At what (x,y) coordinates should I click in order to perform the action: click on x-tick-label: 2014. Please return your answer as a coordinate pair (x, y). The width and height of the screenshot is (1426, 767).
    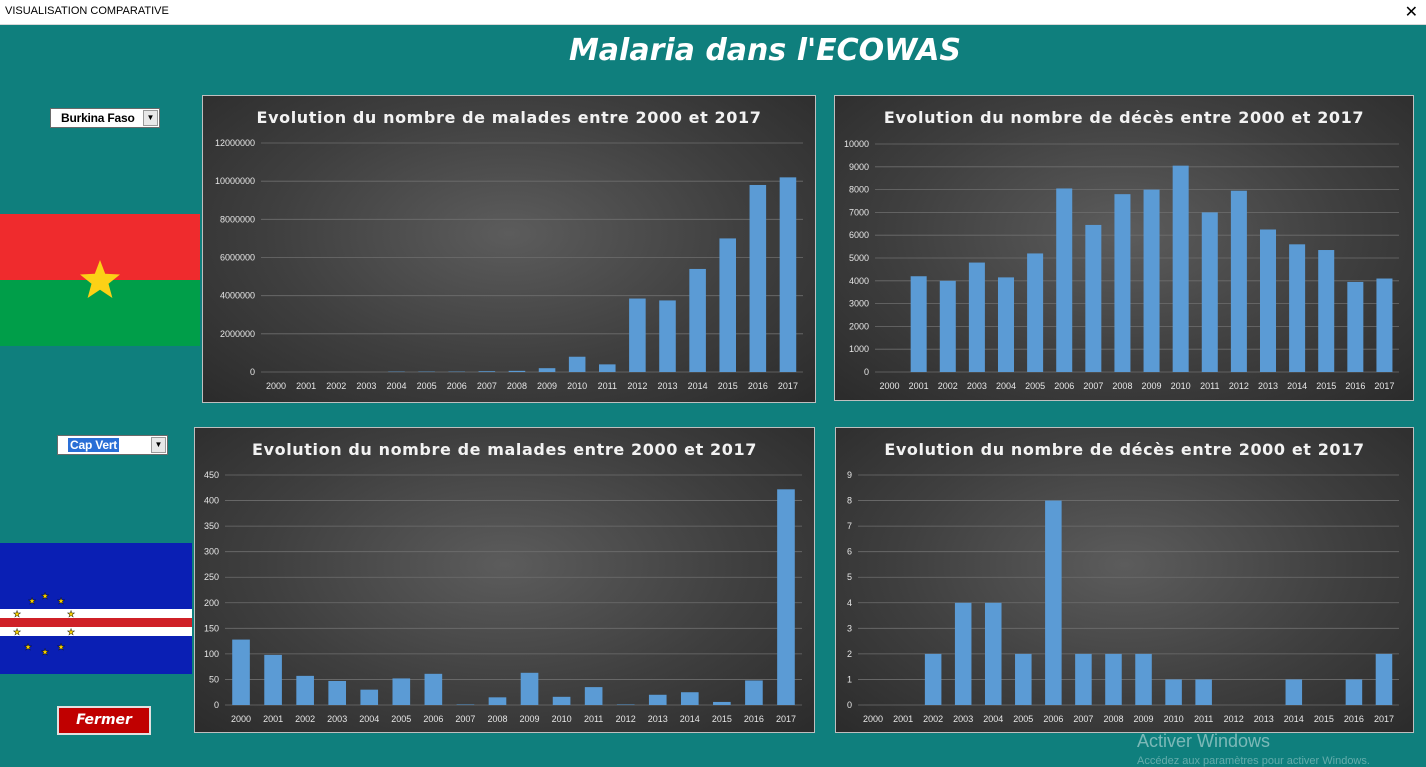
    Looking at the image, I should click on (1297, 386).